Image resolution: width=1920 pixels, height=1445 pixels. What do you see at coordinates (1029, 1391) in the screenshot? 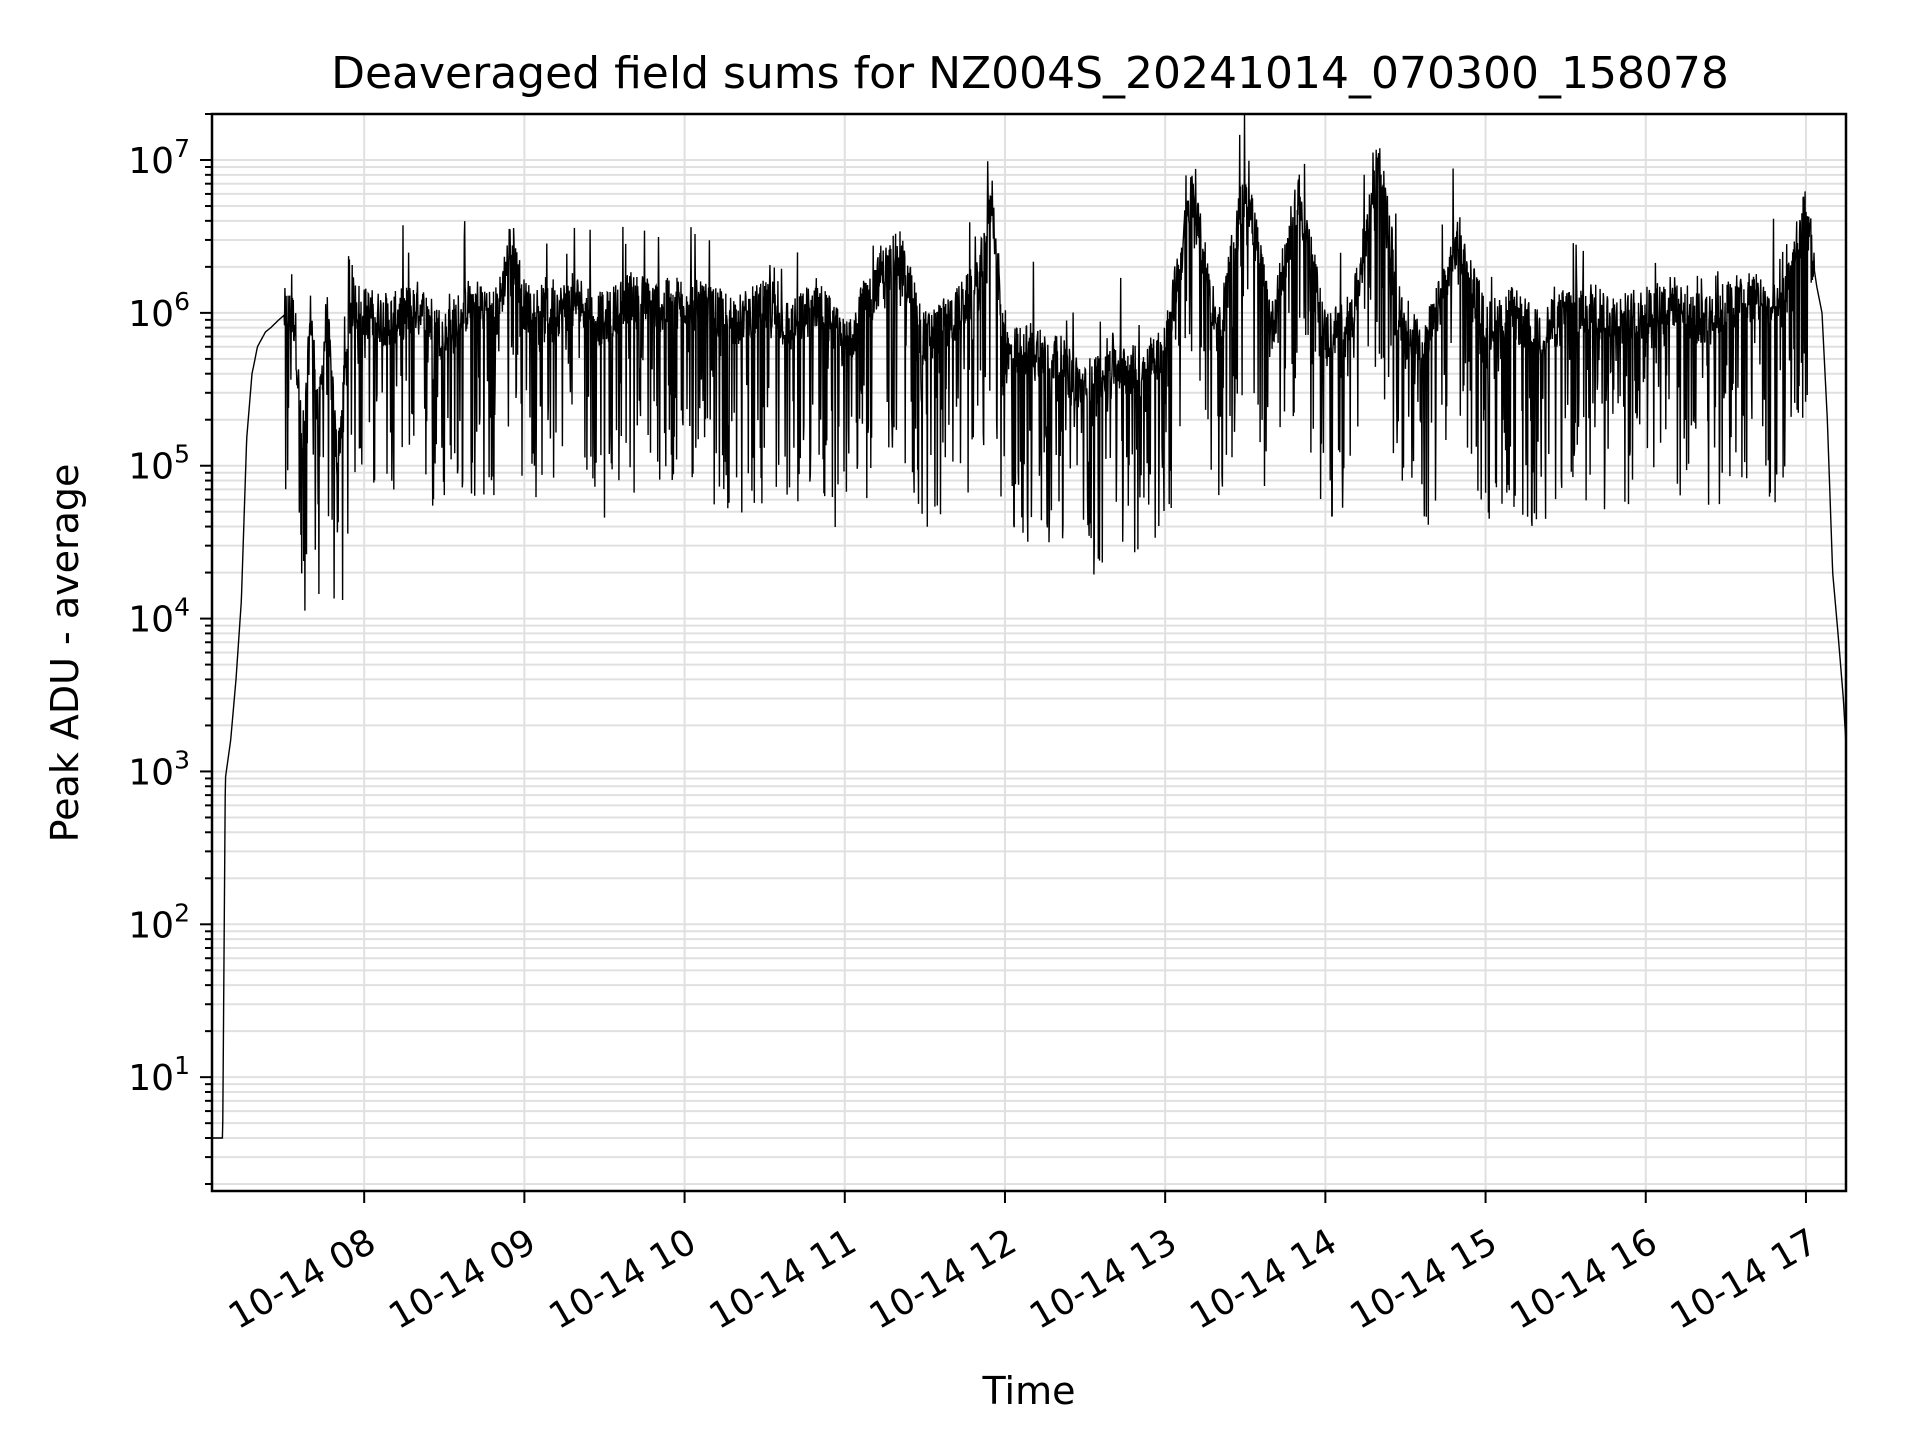
I see `x-axis-label: Time` at bounding box center [1029, 1391].